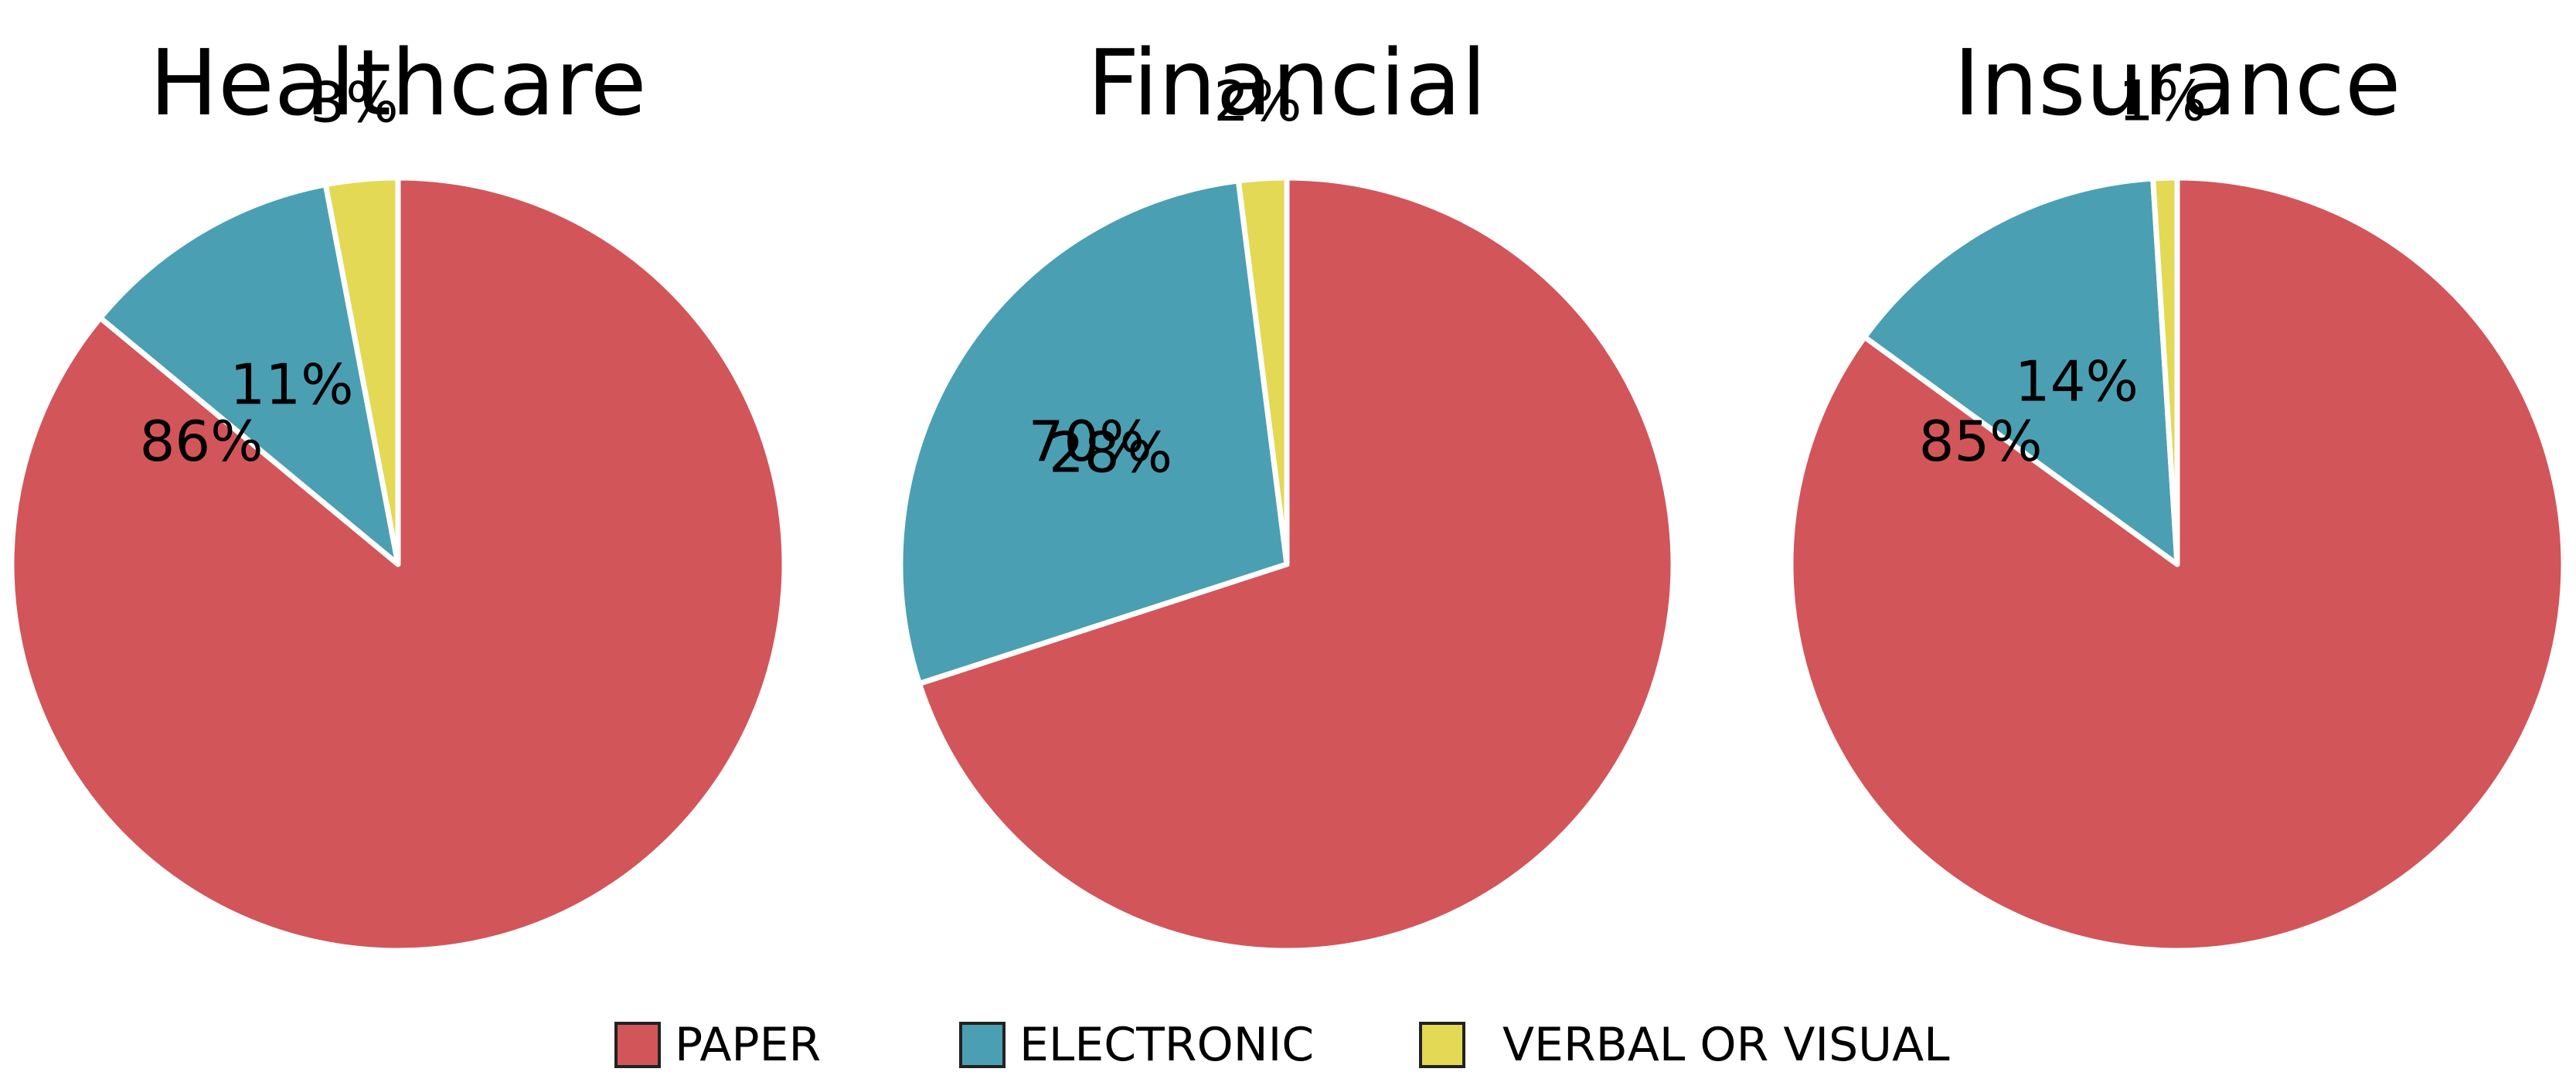 Image resolution: width=2576 pixels, height=1089 pixels. Describe the element at coordinates (1257, 101) in the screenshot. I see `slice-label: 2%` at that location.